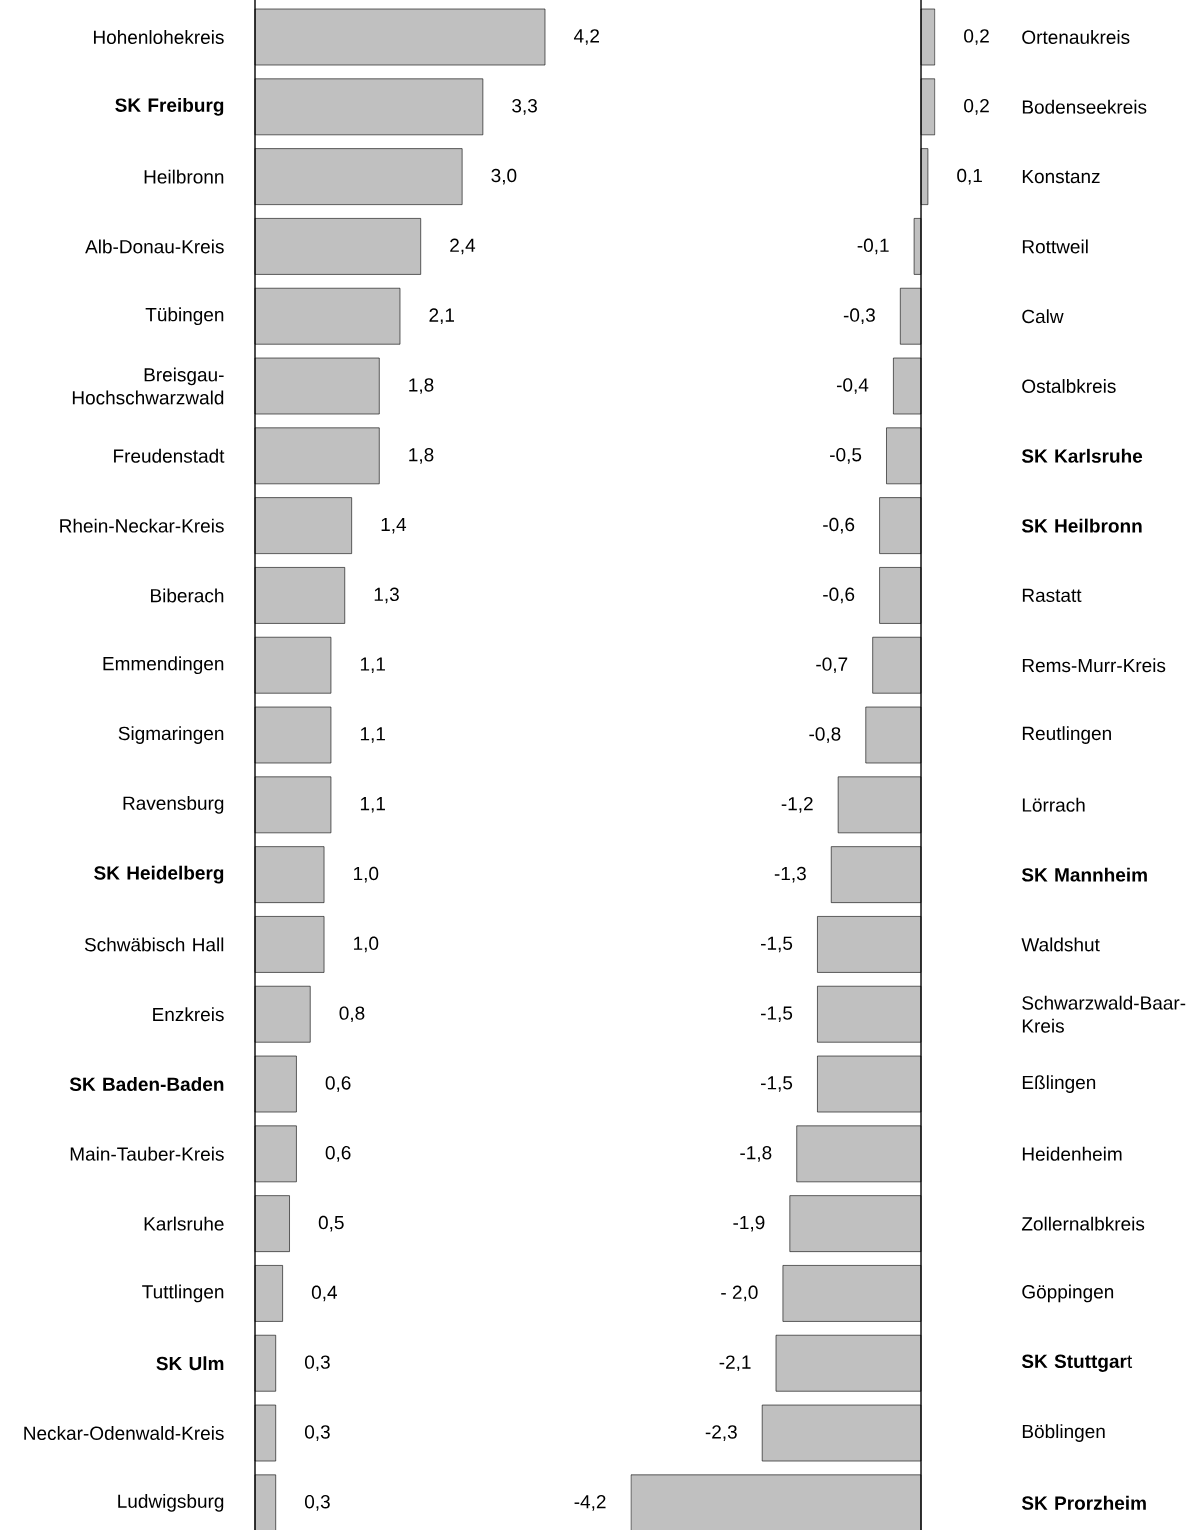 The width and height of the screenshot is (1204, 1530). I want to click on data-label: -0,3, so click(859, 316).